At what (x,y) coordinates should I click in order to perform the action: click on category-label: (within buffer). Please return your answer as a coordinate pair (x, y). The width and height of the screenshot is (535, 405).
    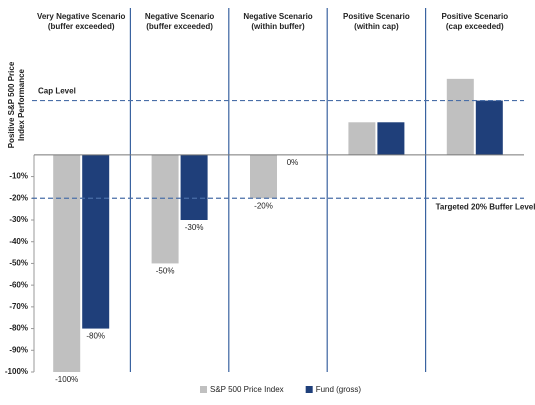
    Looking at the image, I should click on (278, 26).